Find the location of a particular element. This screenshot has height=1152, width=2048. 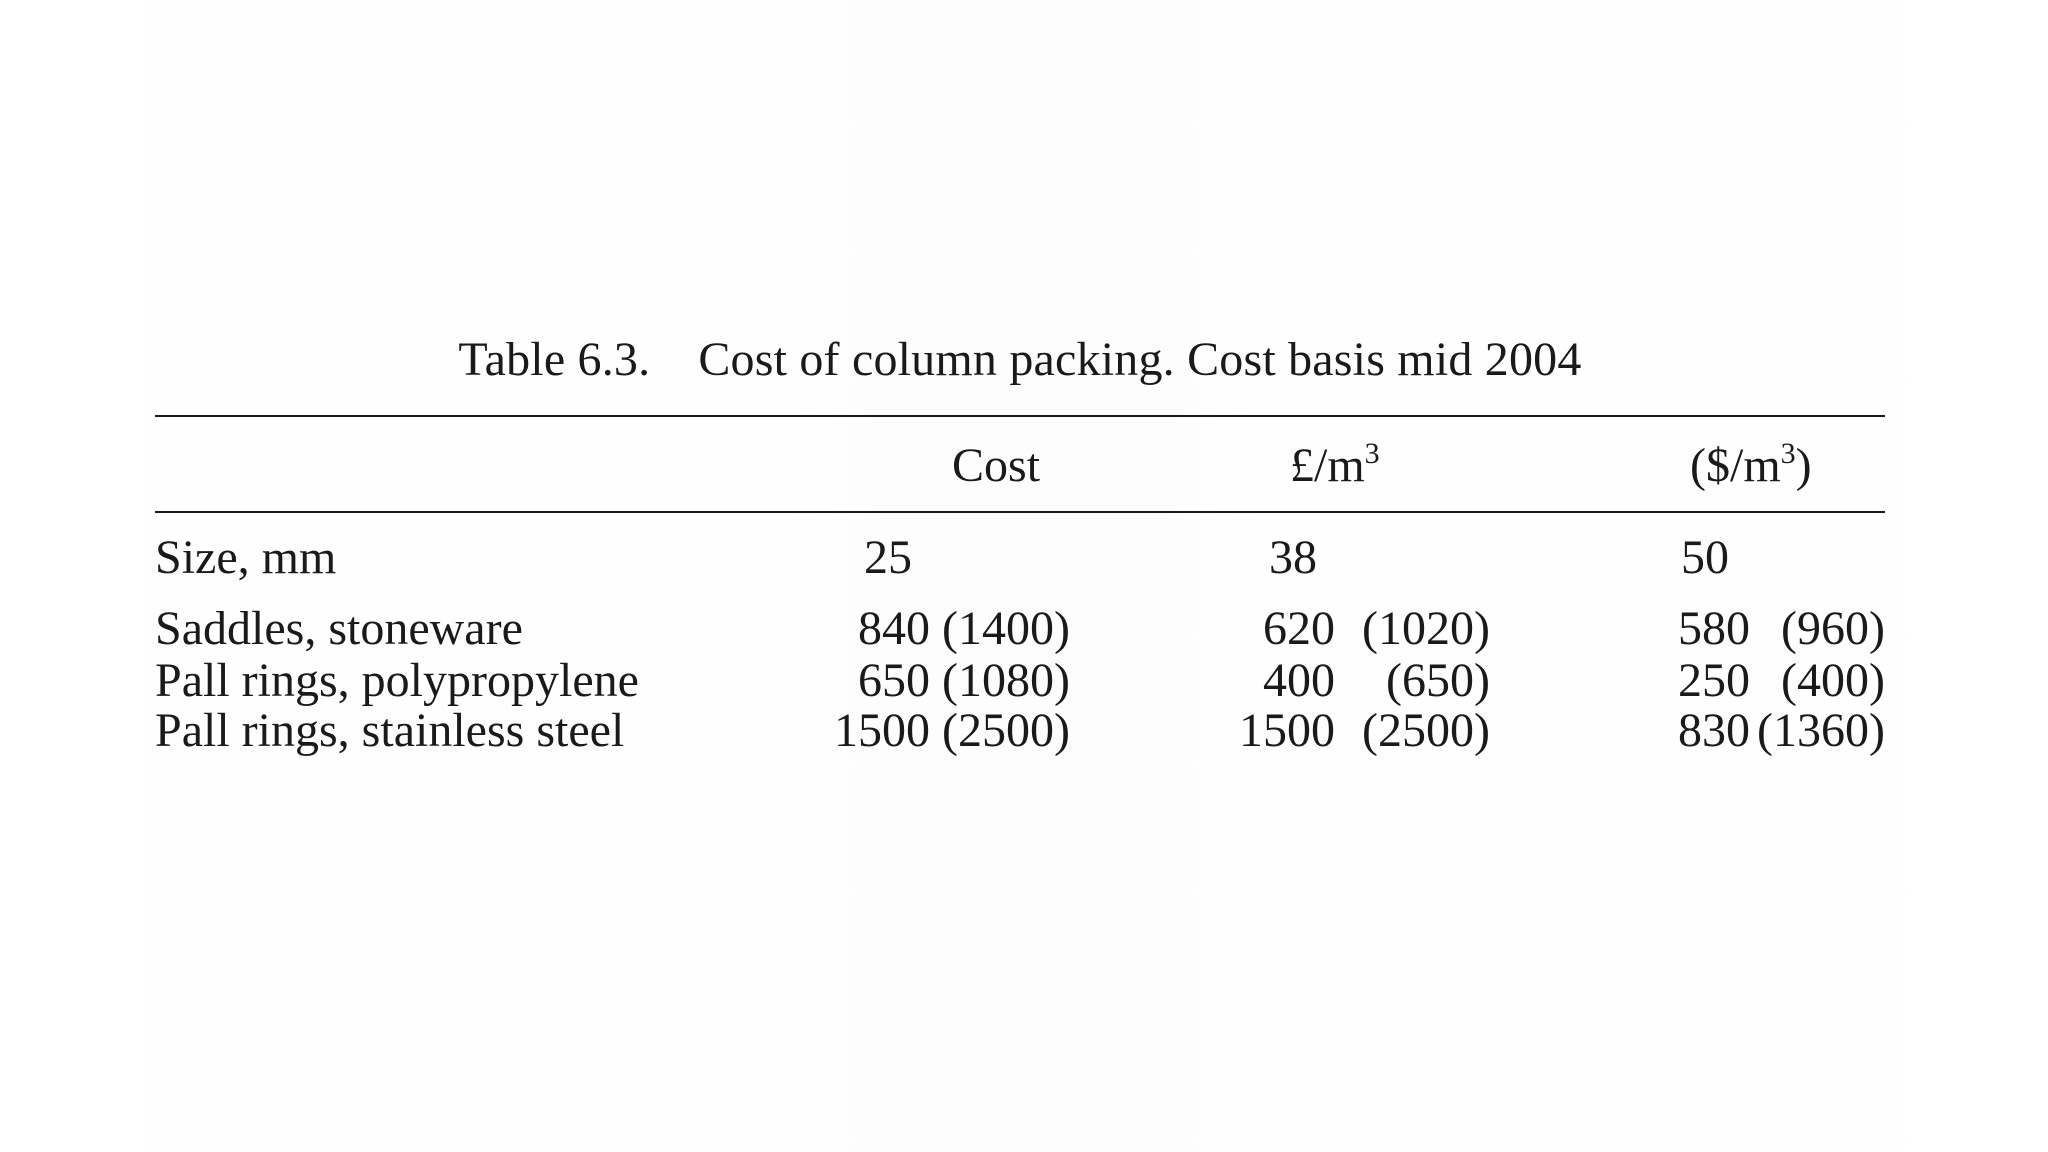

cell-usd: (1360) is located at coordinates (1821, 730).